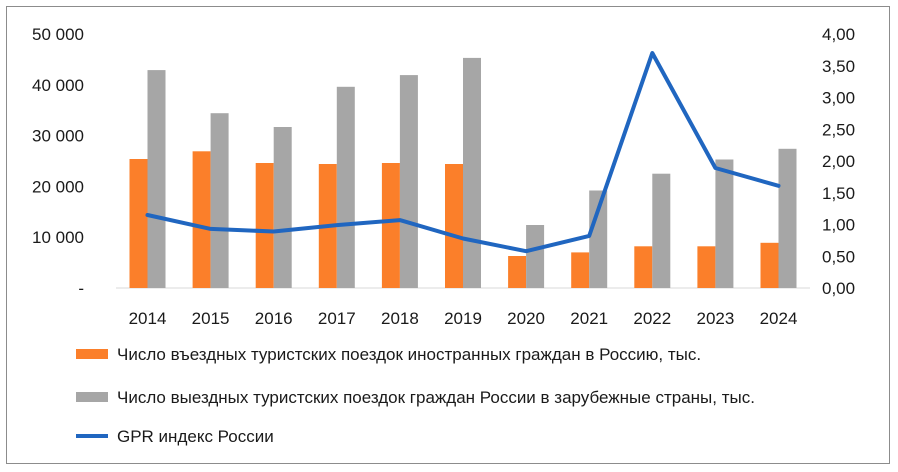 The image size is (898, 472). Describe the element at coordinates (769, 265) in the screenshot. I see `bar-inbound-2024` at that location.